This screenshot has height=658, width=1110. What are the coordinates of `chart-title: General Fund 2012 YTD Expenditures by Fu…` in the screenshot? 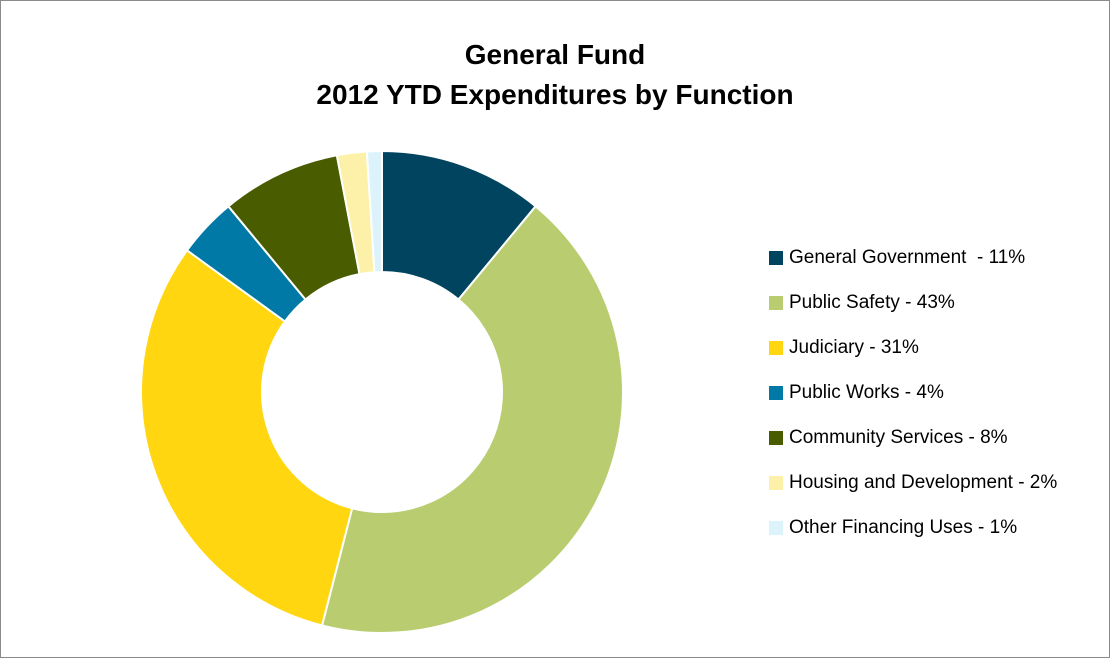 It's located at (555, 75).